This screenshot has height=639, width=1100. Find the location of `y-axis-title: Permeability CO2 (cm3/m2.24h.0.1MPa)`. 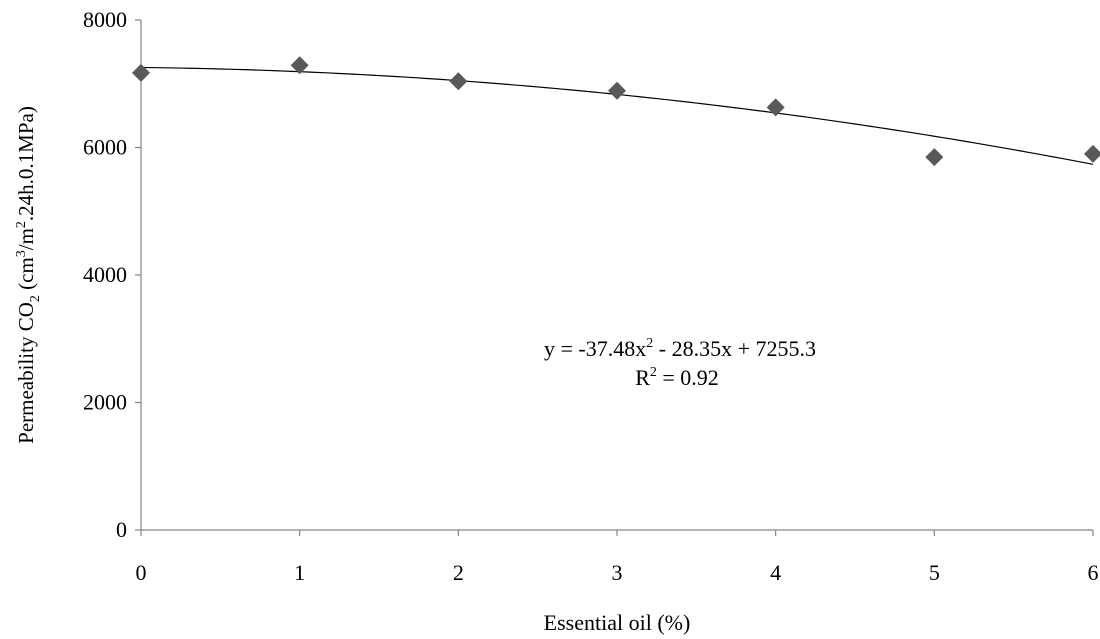

y-axis-title: Permeability CO2 (cm3/m2.24h.0.1MPa) is located at coordinates (28, 275).